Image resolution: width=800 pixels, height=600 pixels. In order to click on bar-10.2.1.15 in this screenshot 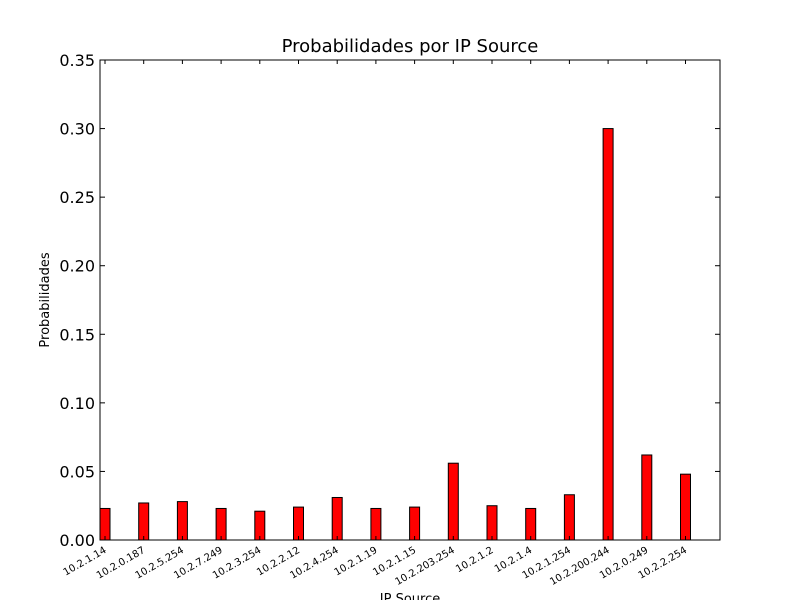, I will do `click(415, 523)`.